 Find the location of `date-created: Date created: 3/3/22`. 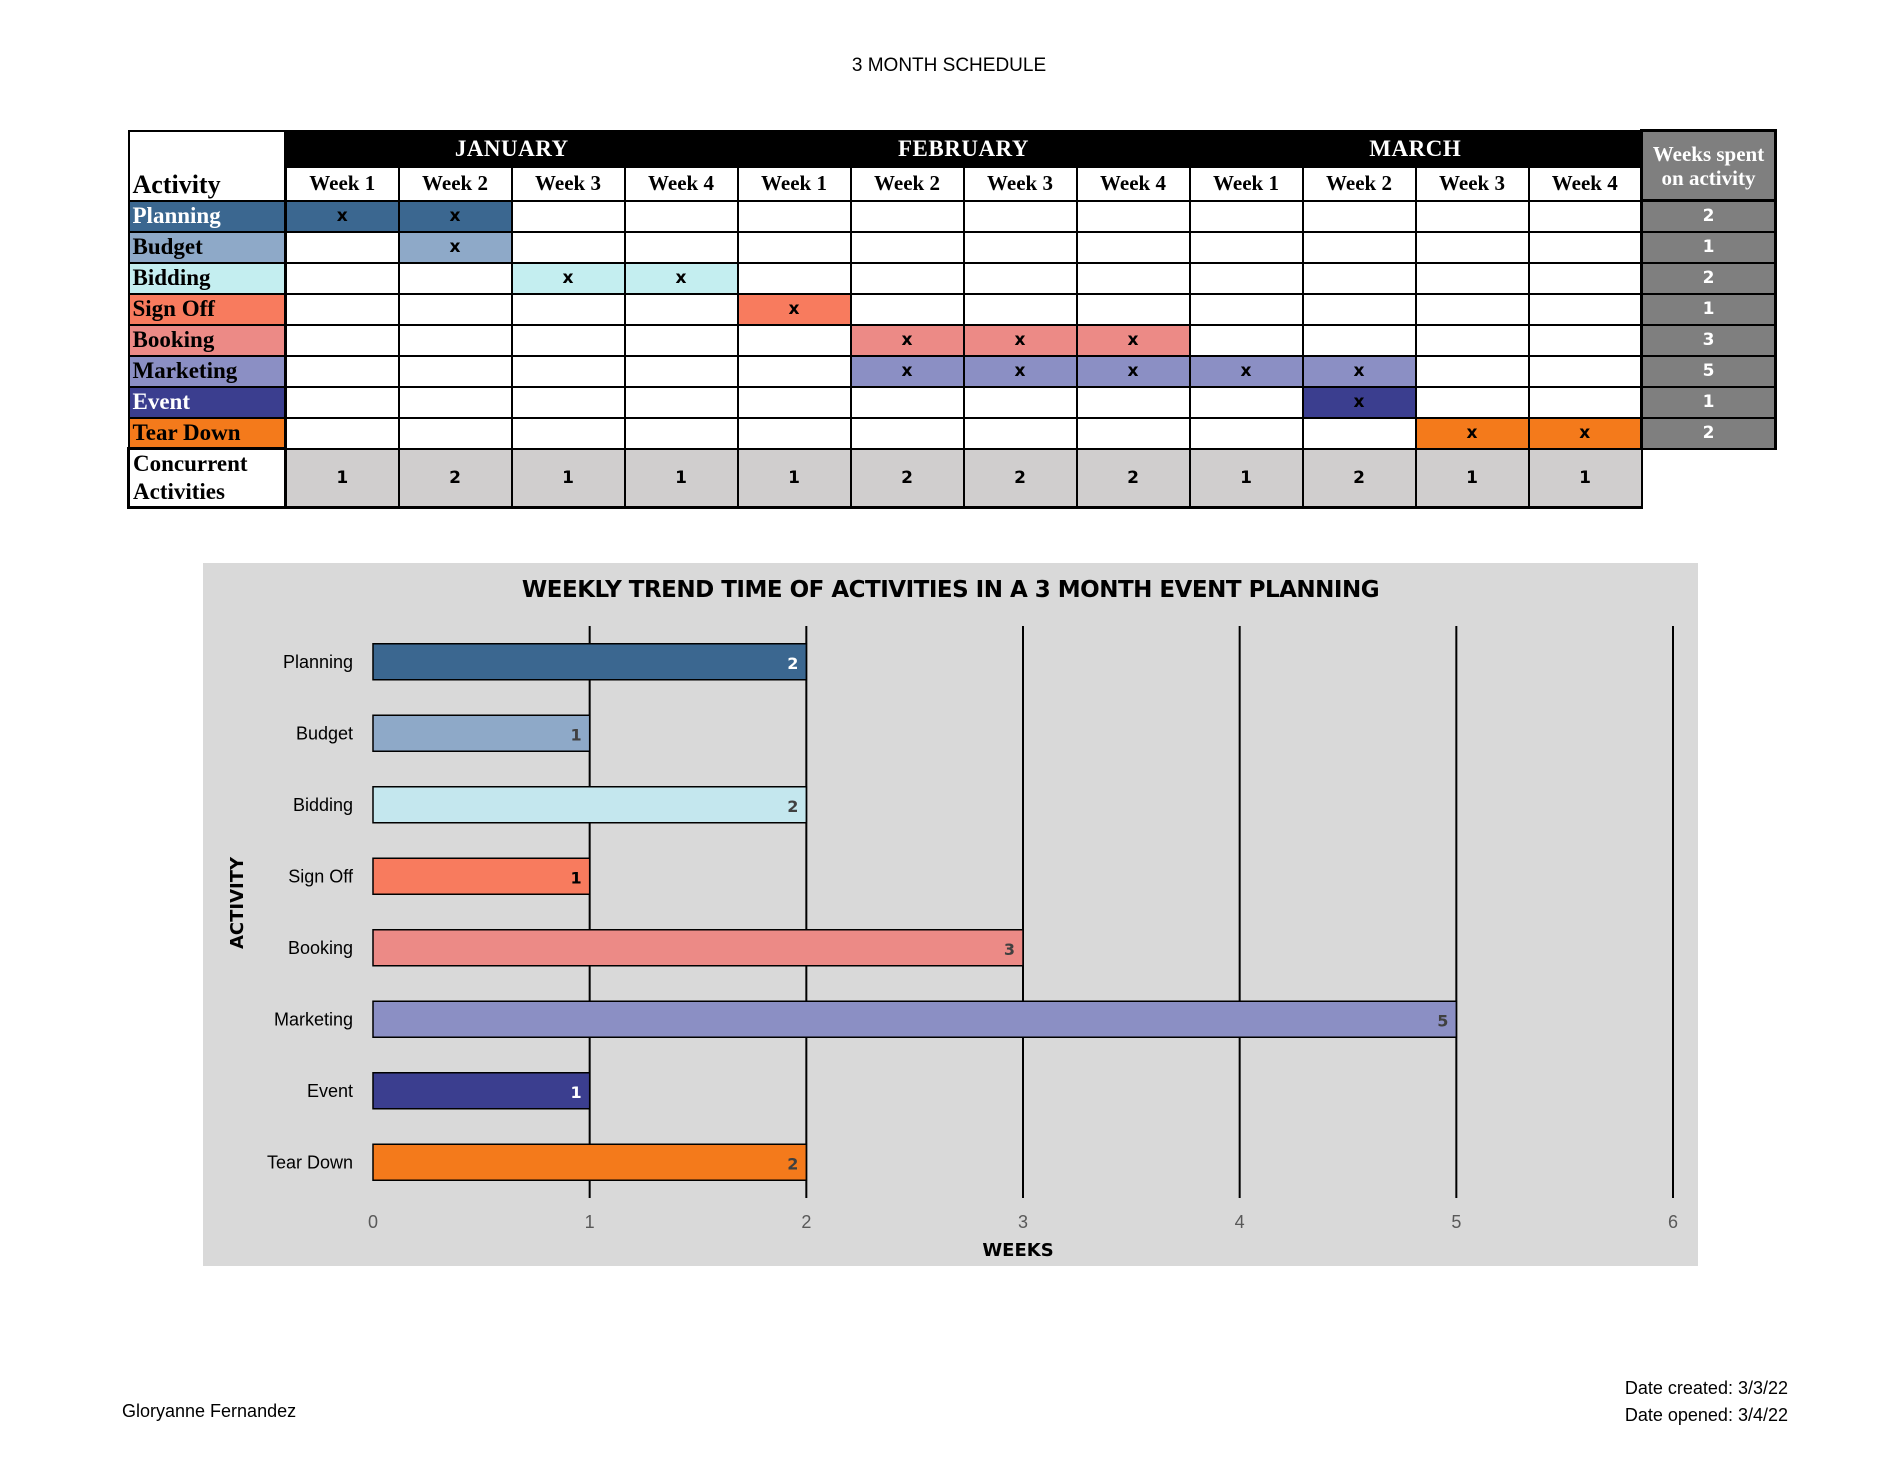

date-created: Date created: 3/3/22 is located at coordinates (1706, 1388).